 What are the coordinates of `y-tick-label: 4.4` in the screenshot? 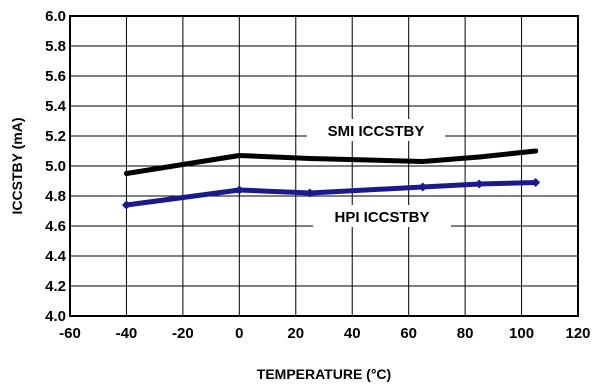 It's located at (56, 256).